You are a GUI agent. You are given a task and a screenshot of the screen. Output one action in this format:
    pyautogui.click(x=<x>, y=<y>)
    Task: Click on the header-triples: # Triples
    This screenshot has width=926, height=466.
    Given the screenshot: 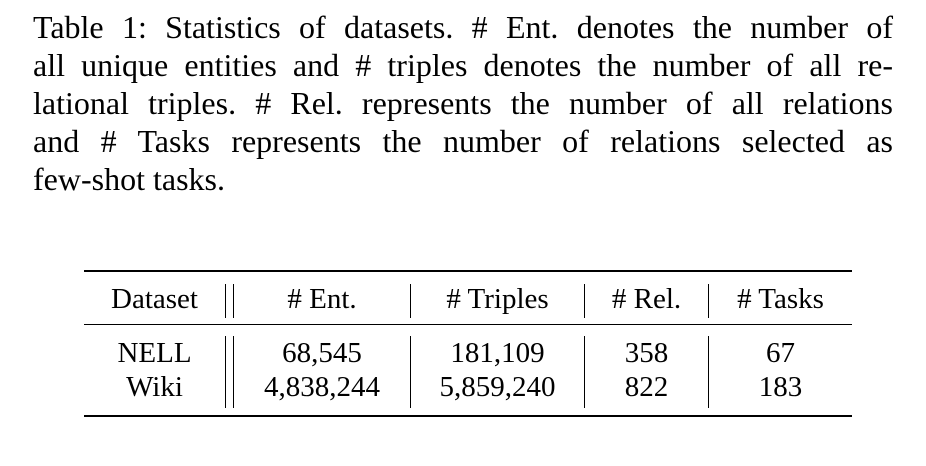 What is the action you would take?
    pyautogui.click(x=497, y=299)
    